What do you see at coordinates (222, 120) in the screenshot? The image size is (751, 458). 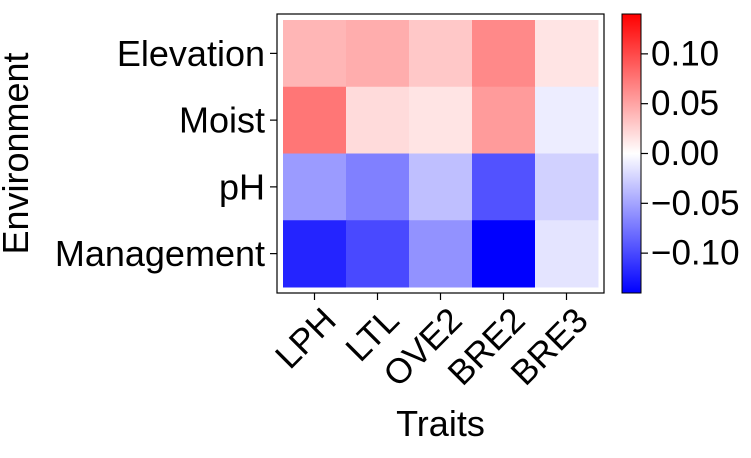 I see `y-tick-label: Moist` at bounding box center [222, 120].